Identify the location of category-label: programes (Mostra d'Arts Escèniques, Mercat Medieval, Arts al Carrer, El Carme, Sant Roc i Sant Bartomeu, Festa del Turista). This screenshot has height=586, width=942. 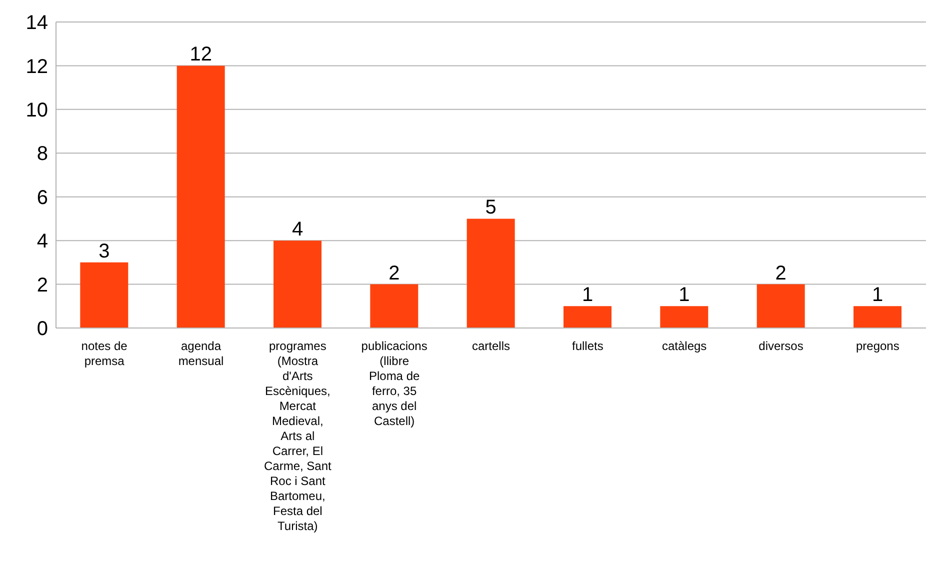
(298, 436).